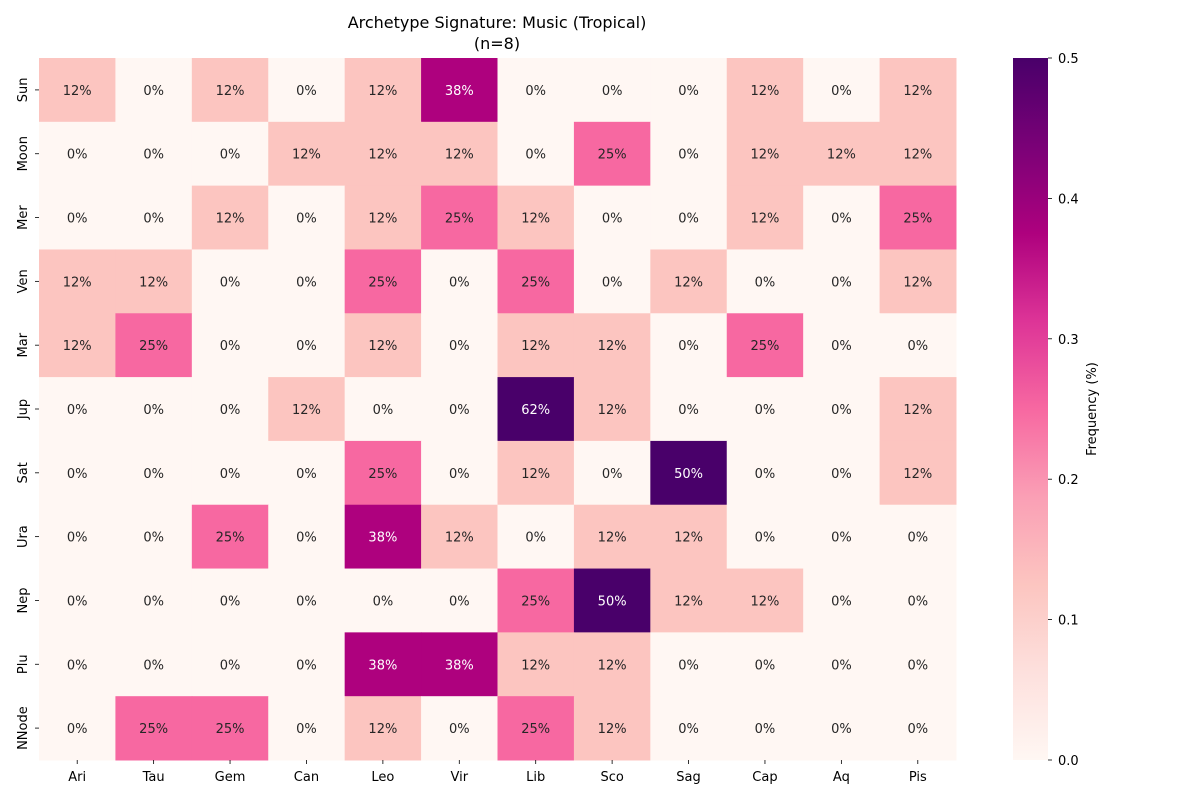 Image resolution: width=1200 pixels, height=800 pixels. I want to click on y-tick-label: Sun, so click(23, 90).